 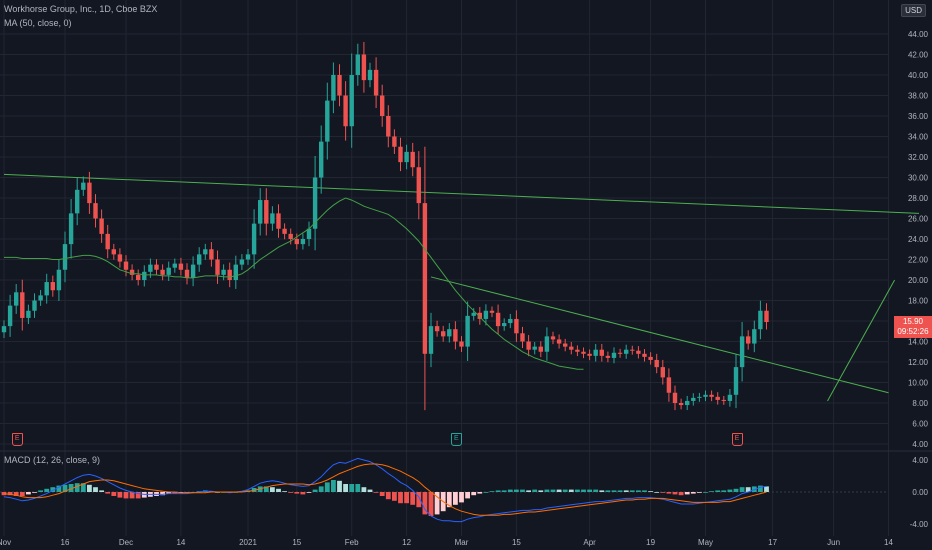 What do you see at coordinates (913, 10) in the screenshot?
I see `currency-badge: USD` at bounding box center [913, 10].